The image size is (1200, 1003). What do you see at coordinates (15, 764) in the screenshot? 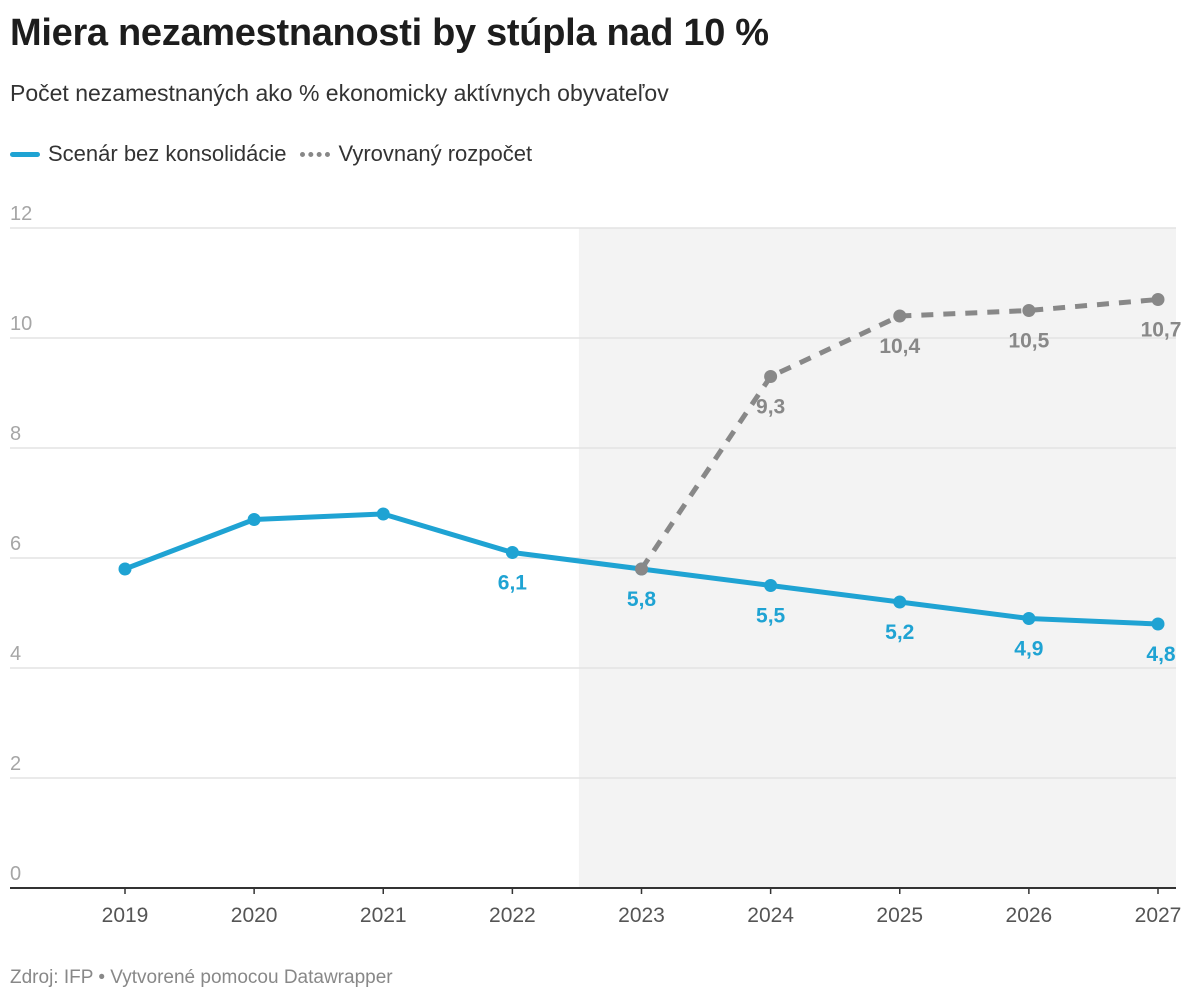
I see `y-tick-label: 2` at bounding box center [15, 764].